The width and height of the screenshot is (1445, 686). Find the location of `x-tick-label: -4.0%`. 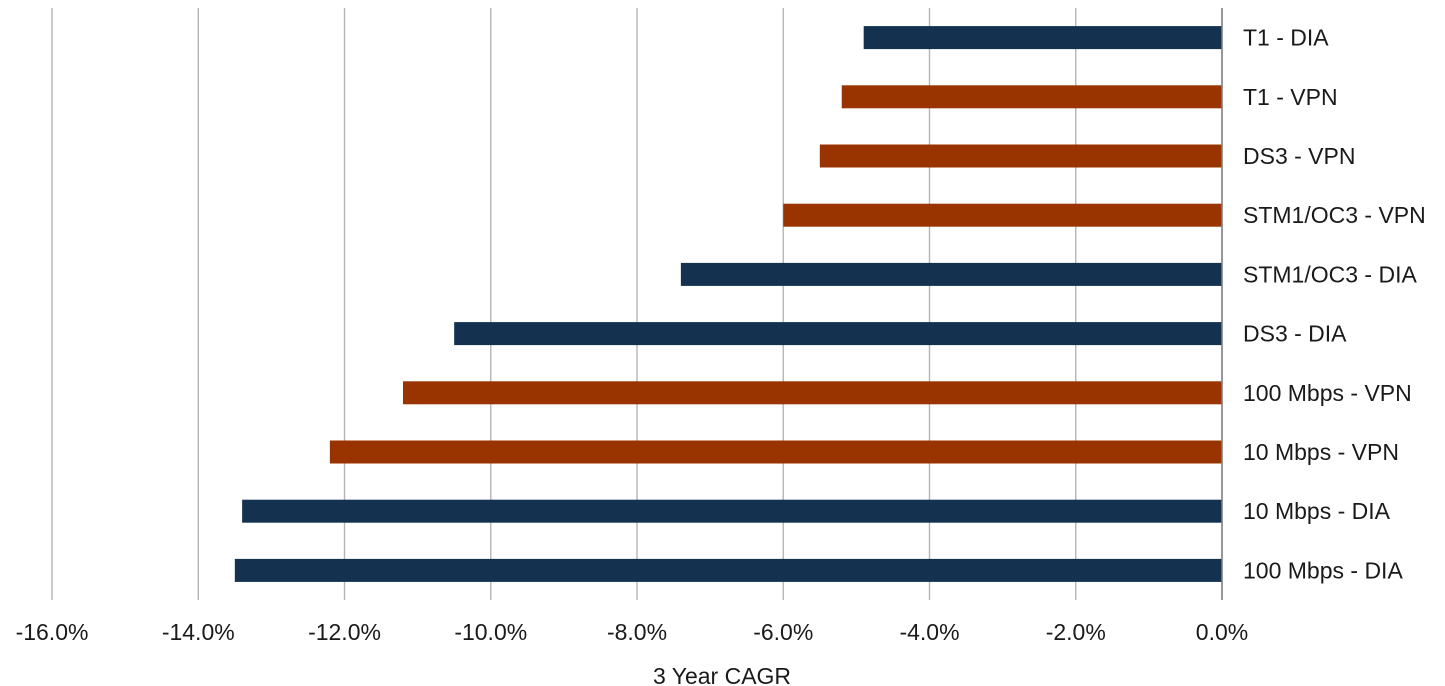

x-tick-label: -4.0% is located at coordinates (929, 632).